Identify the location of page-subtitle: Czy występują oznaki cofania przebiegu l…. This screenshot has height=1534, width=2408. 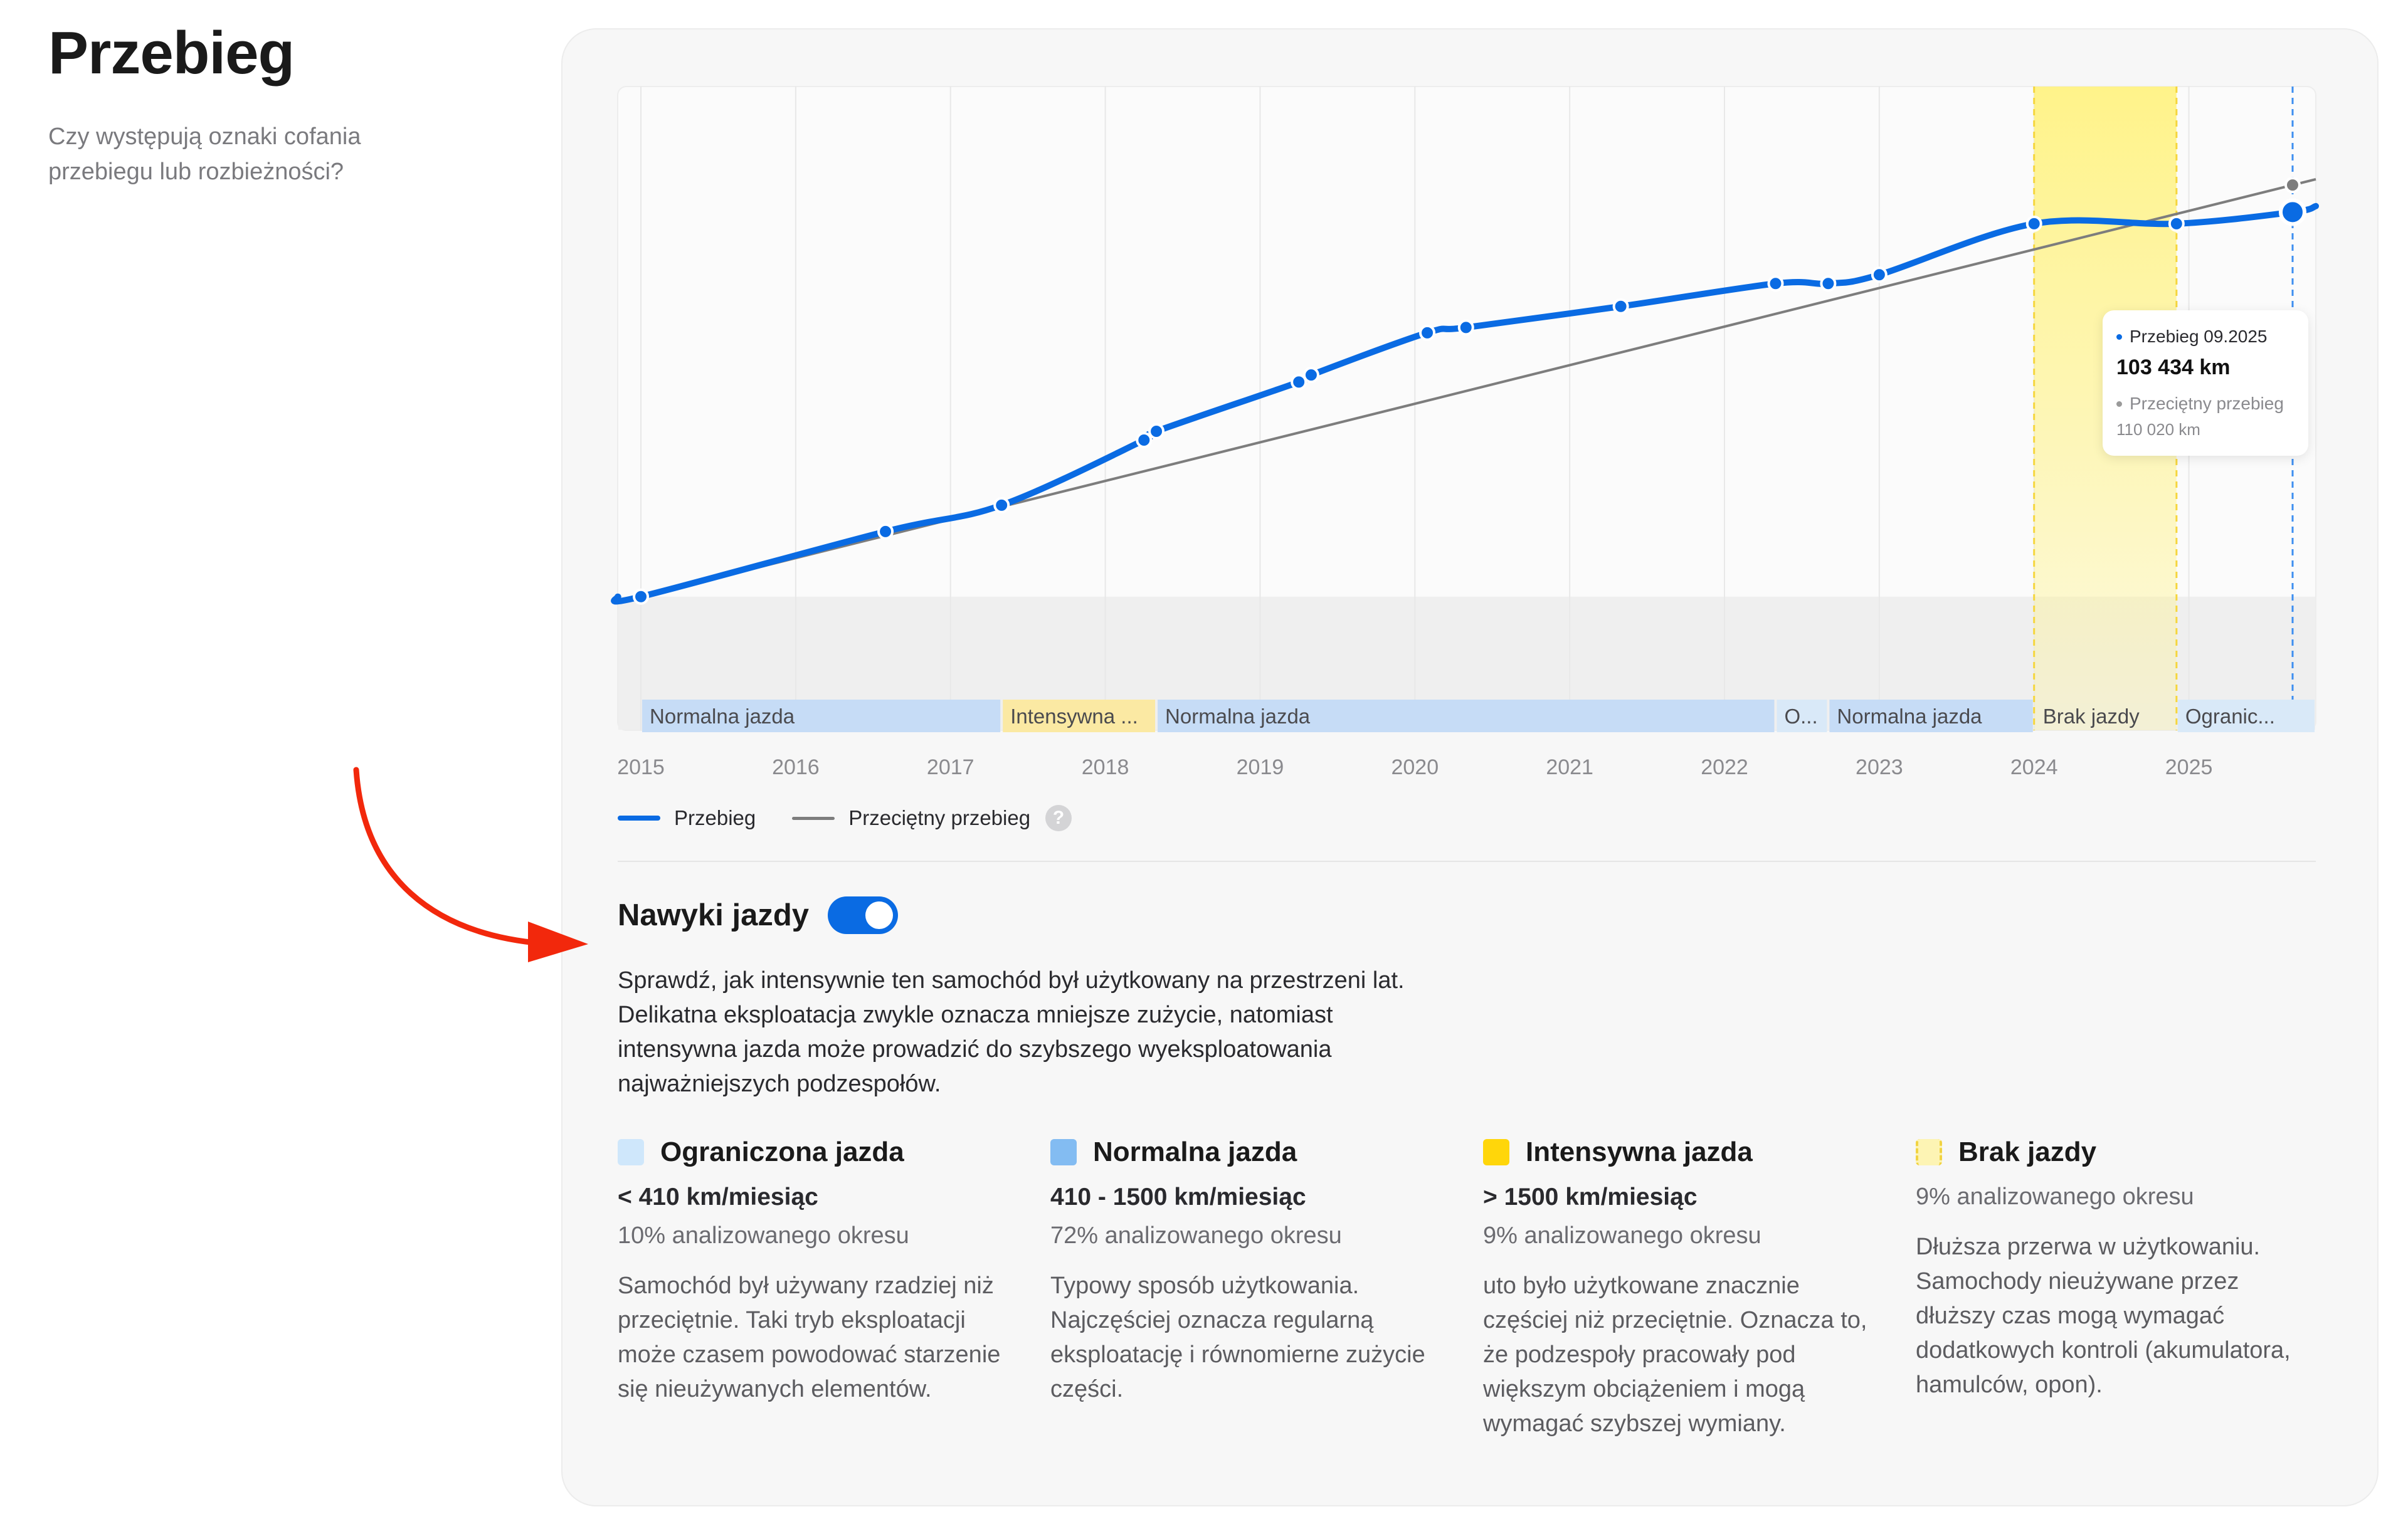
(204, 154).